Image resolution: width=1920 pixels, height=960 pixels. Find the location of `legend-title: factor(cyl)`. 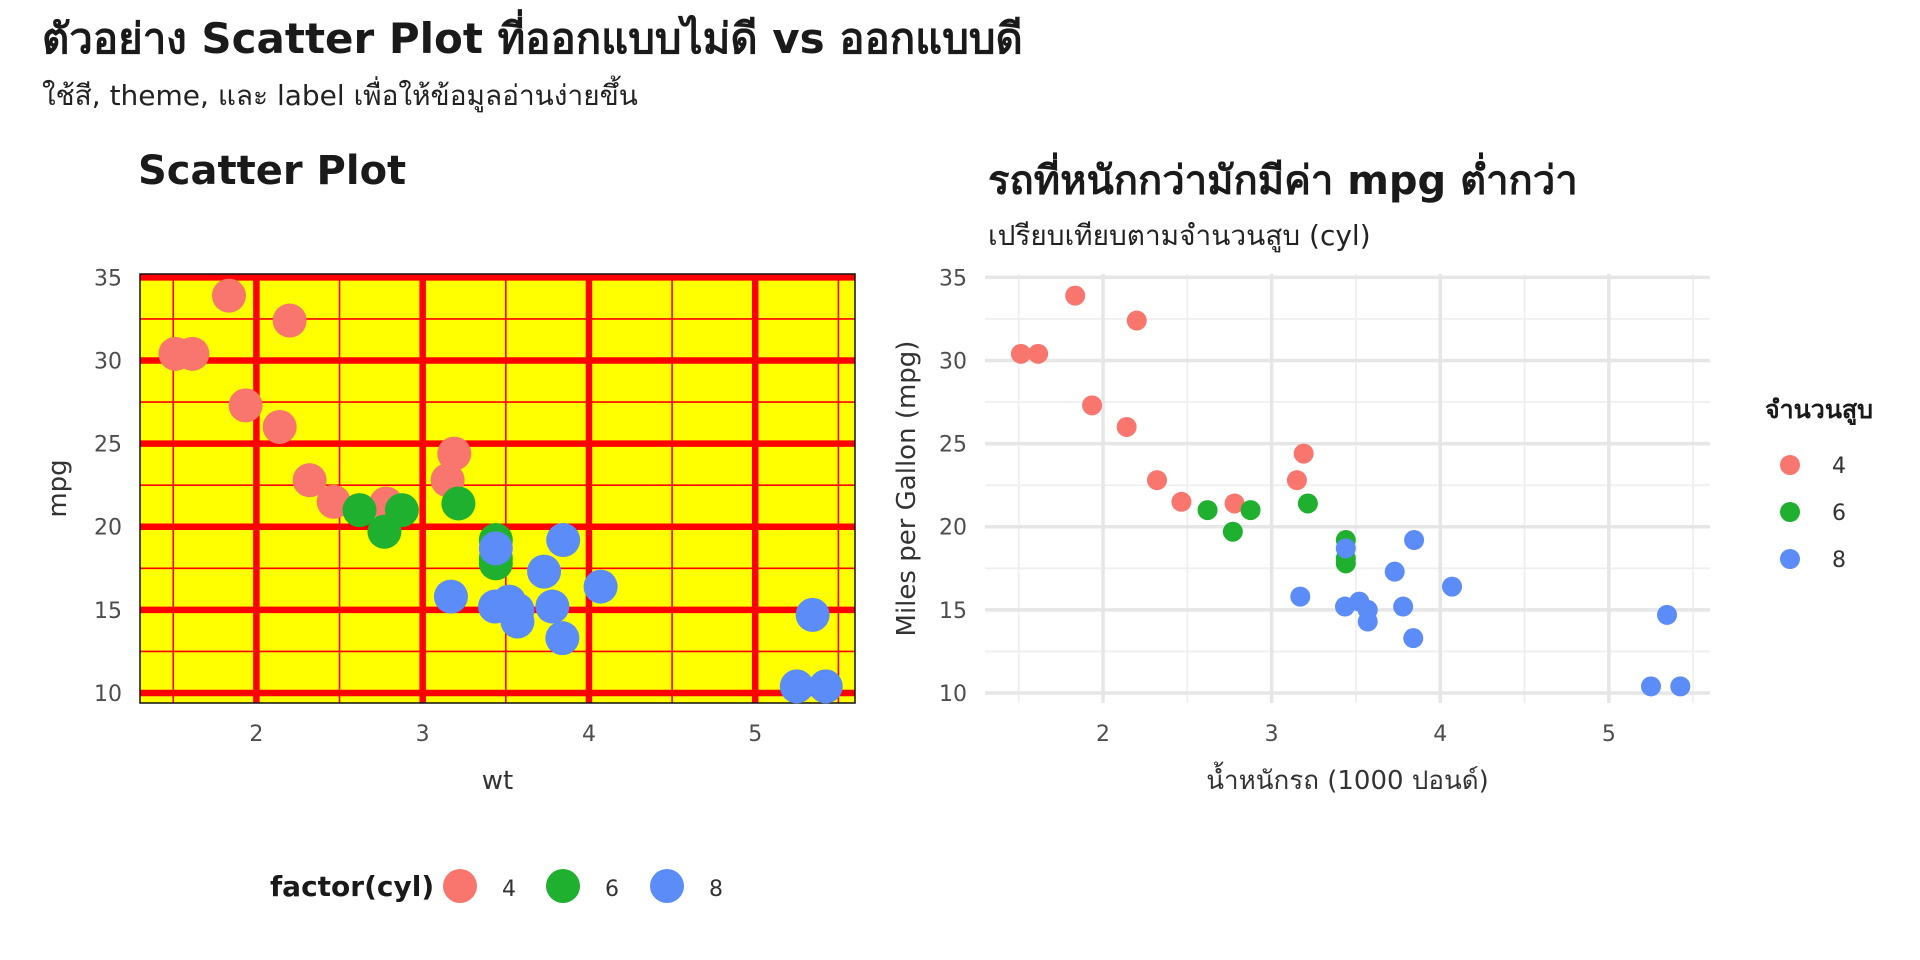

legend-title: factor(cyl) is located at coordinates (352, 886).